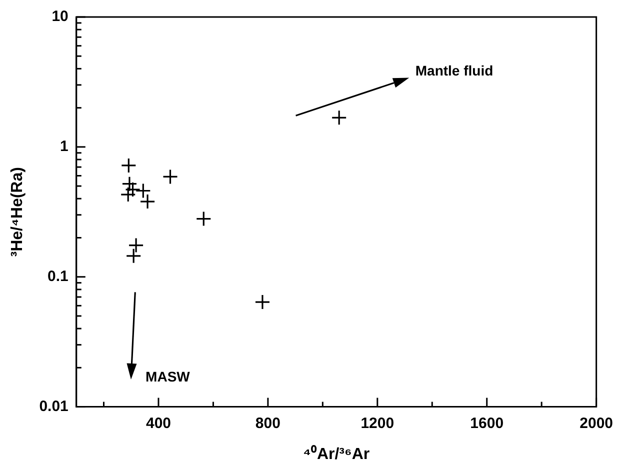 The height and width of the screenshot is (472, 621). Describe the element at coordinates (168, 376) in the screenshot. I see `annotation: MASW` at that location.